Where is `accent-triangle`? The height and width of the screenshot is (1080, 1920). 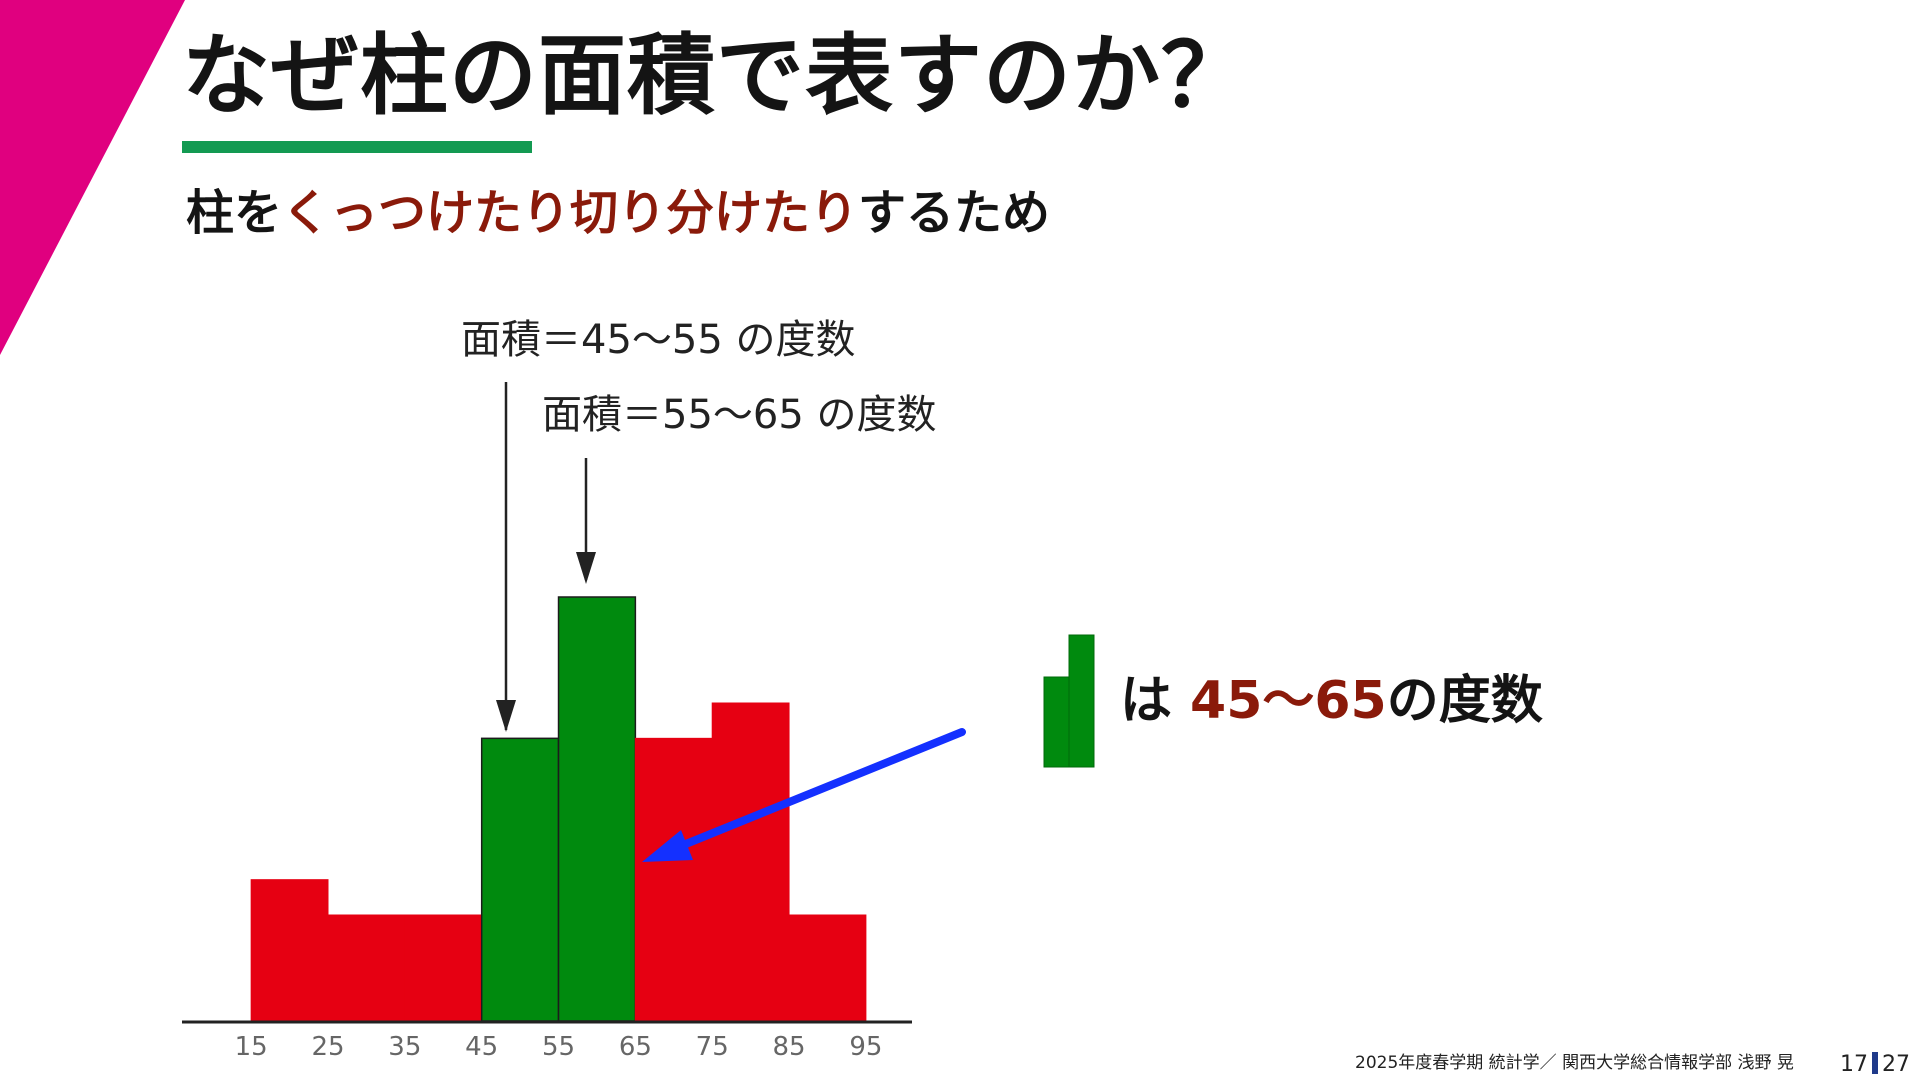 accent-triangle is located at coordinates (92, 177).